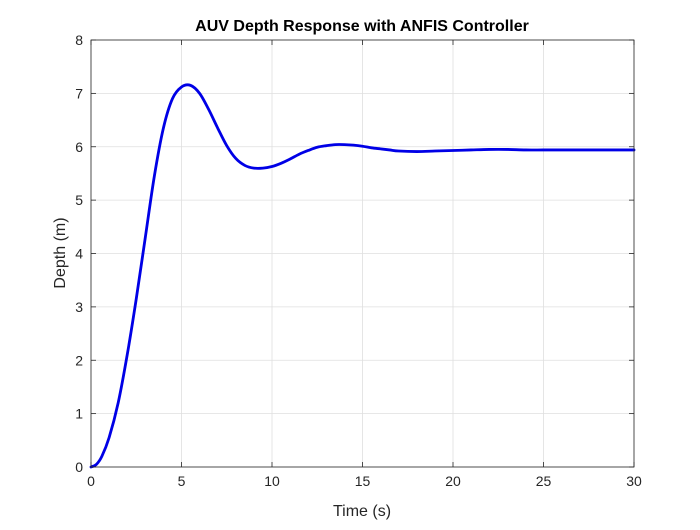 Image resolution: width=700 pixels, height=530 pixels. I want to click on y-tick-label: 5, so click(79, 200).